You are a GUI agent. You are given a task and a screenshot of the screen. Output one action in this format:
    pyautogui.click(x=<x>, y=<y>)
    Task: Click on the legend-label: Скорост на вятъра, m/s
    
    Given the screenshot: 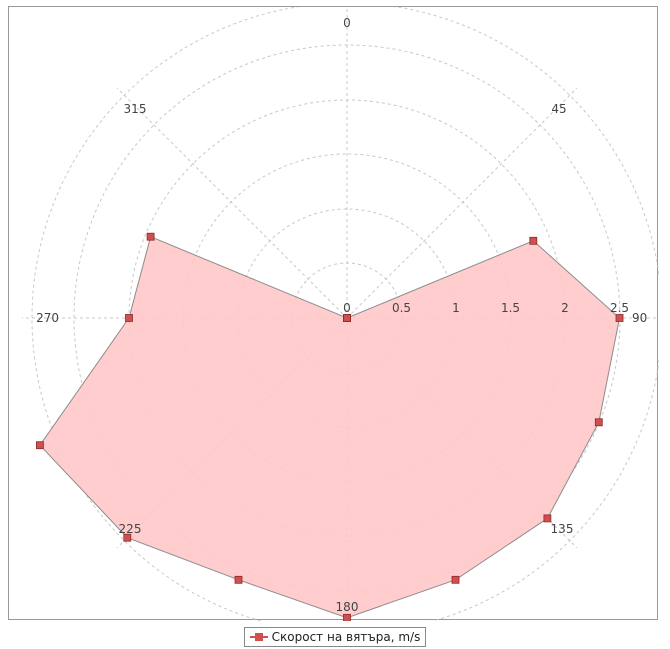 What is the action you would take?
    pyautogui.click(x=346, y=637)
    